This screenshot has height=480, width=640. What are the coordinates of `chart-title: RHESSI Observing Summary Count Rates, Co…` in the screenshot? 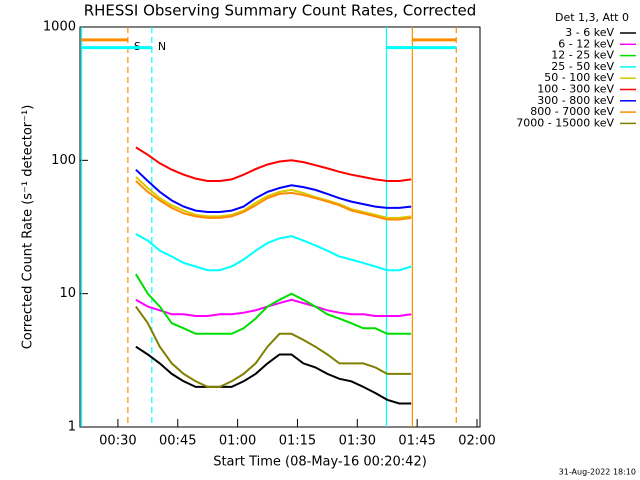 It's located at (280, 11).